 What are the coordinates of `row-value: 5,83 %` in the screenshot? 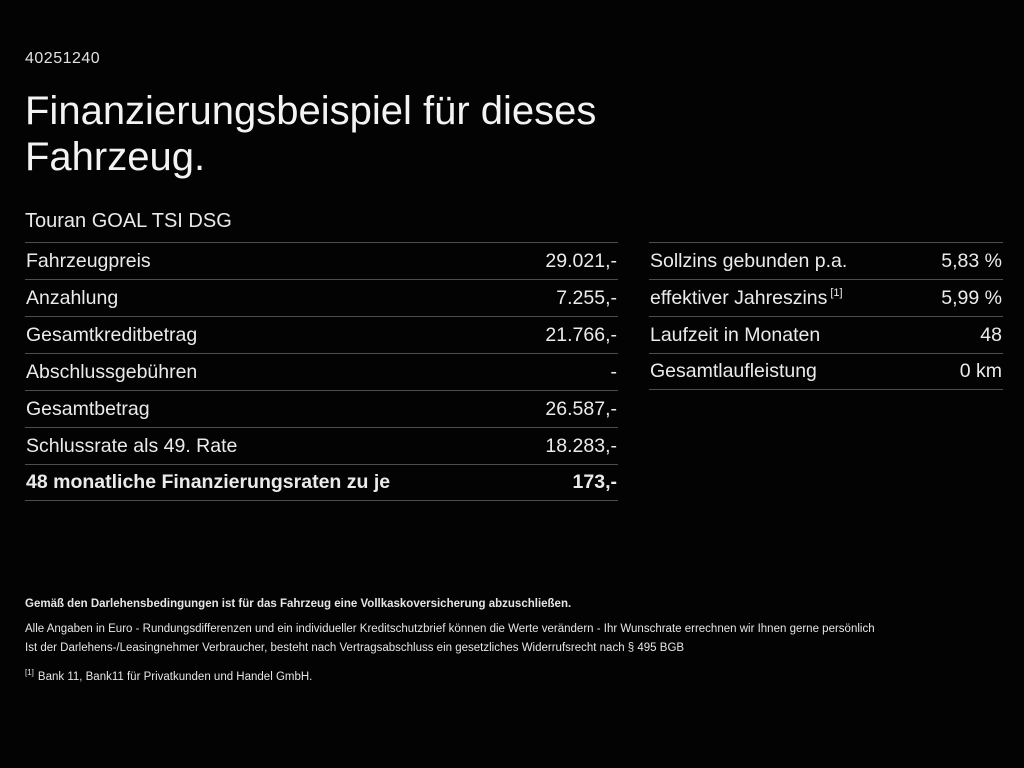 It's located at (971, 260).